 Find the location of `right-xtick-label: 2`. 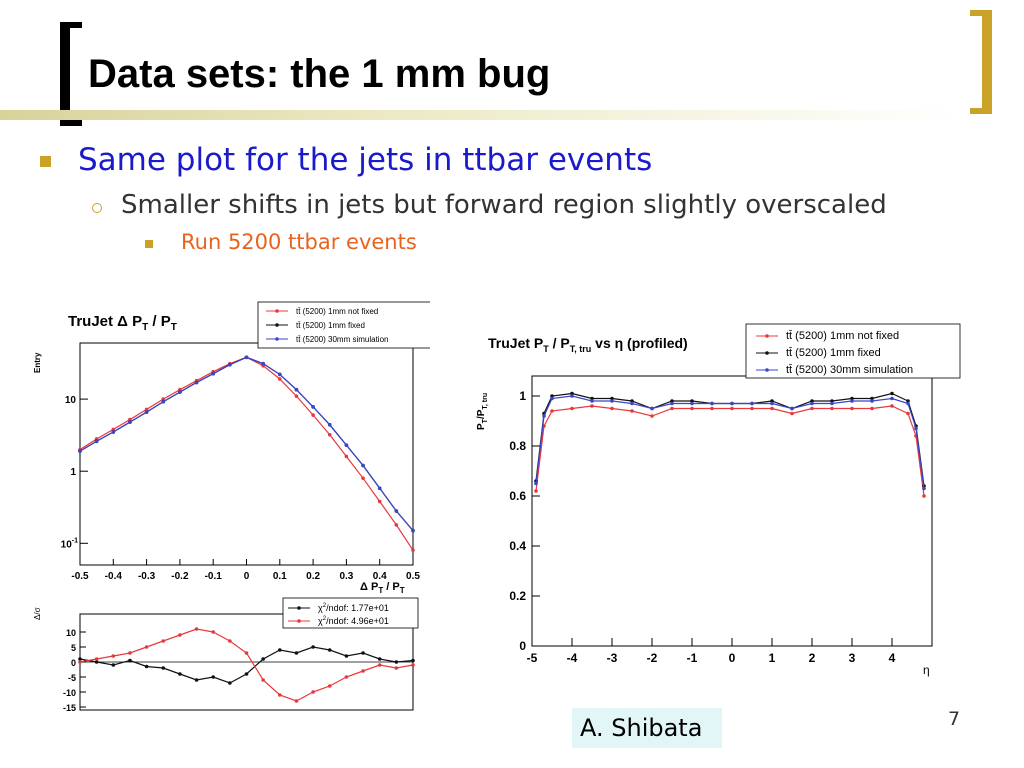

right-xtick-label: 2 is located at coordinates (812, 658).